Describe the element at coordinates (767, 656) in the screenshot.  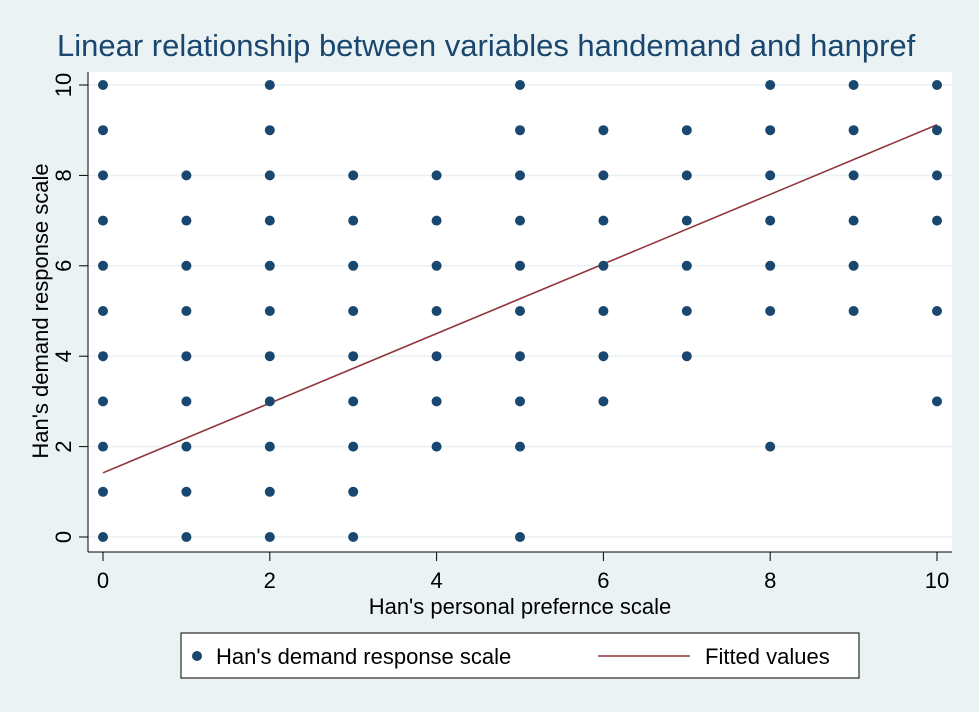
I see `legend-label-fitted: Fitted values` at that location.